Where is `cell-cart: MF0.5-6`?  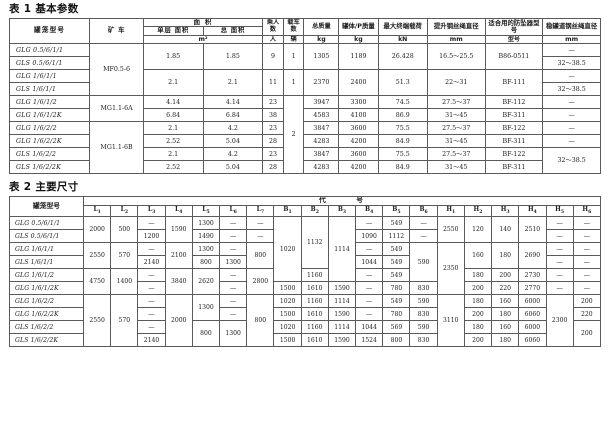
cell-cart: MF0.5-6 is located at coordinates (116, 70).